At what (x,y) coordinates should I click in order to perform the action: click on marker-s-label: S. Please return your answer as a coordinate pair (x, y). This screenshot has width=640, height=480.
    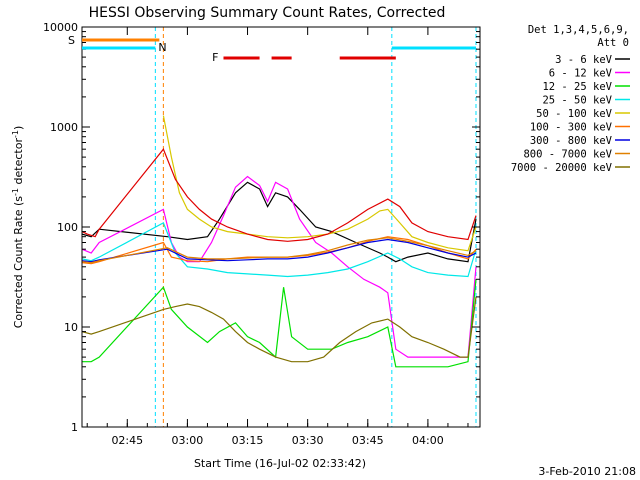
    Looking at the image, I should click on (71, 40).